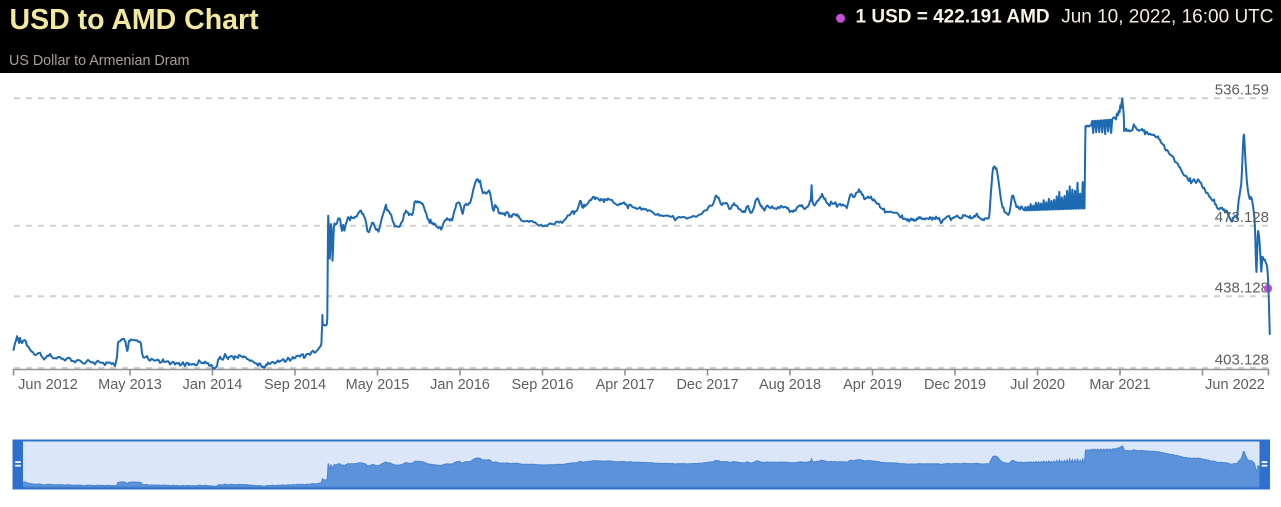 The image size is (1281, 507). I want to click on svg-text: Apr 2019, so click(872, 385).